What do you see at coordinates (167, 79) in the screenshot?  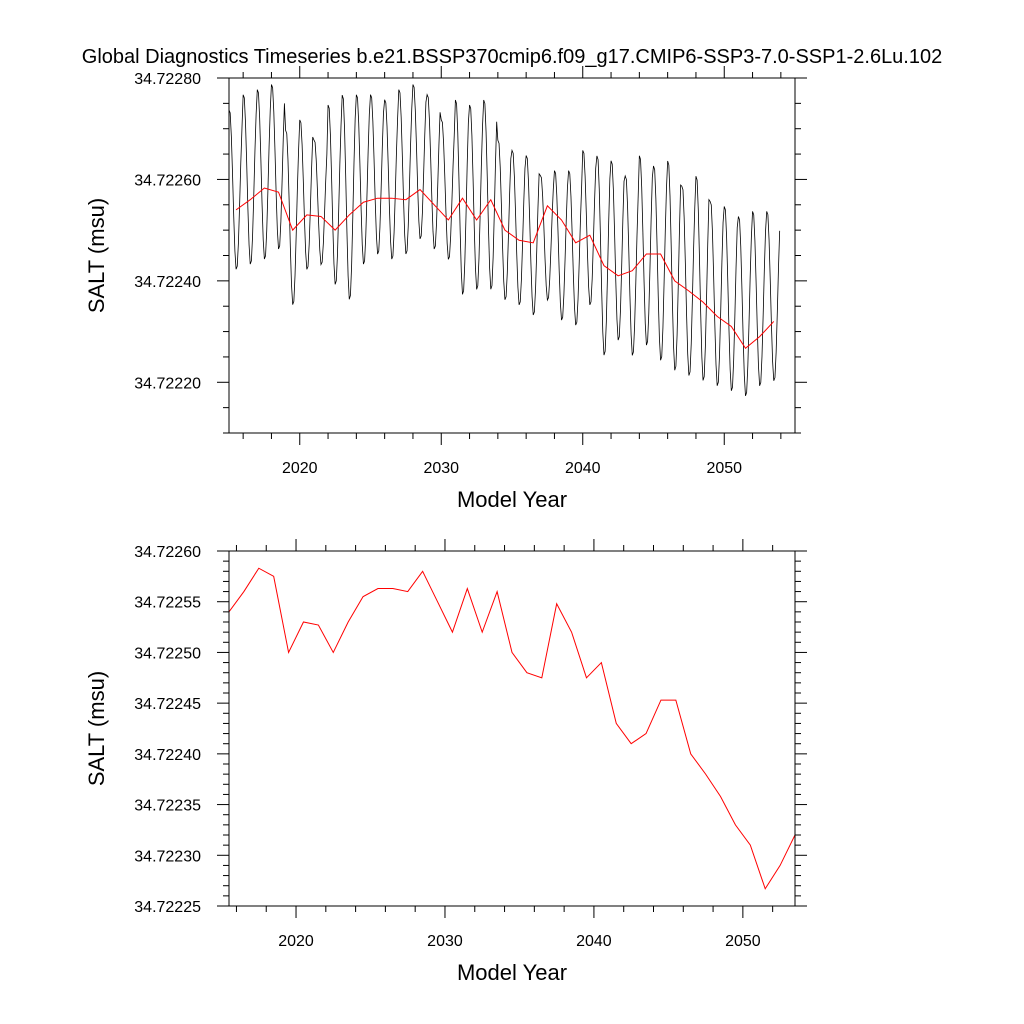 I see `y-tick-label: 34.72280` at bounding box center [167, 79].